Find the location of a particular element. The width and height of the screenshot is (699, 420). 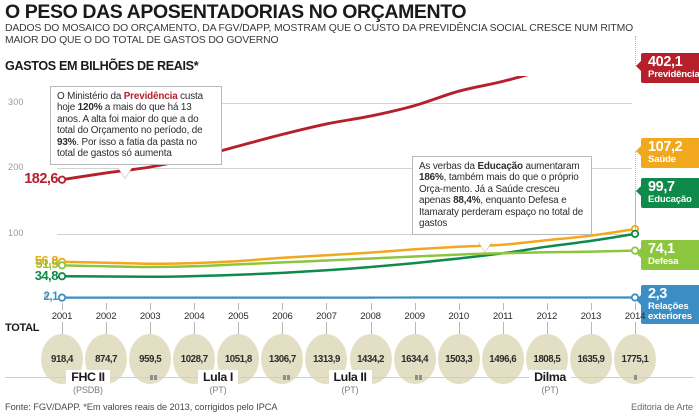

badge-previdência: 402,1 Previdência is located at coordinates (670, 68).